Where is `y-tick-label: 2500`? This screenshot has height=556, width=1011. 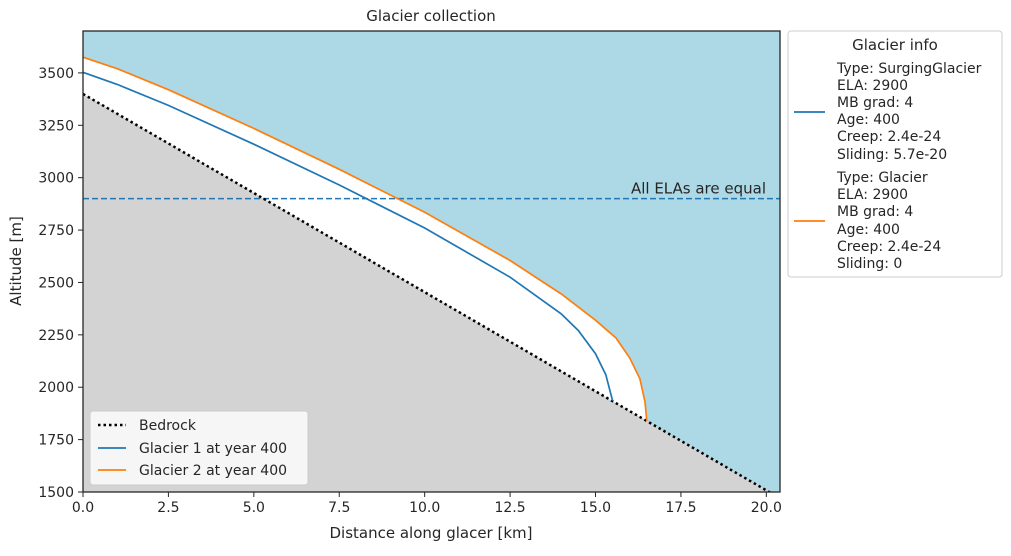 y-tick-label: 2500 is located at coordinates (56, 283).